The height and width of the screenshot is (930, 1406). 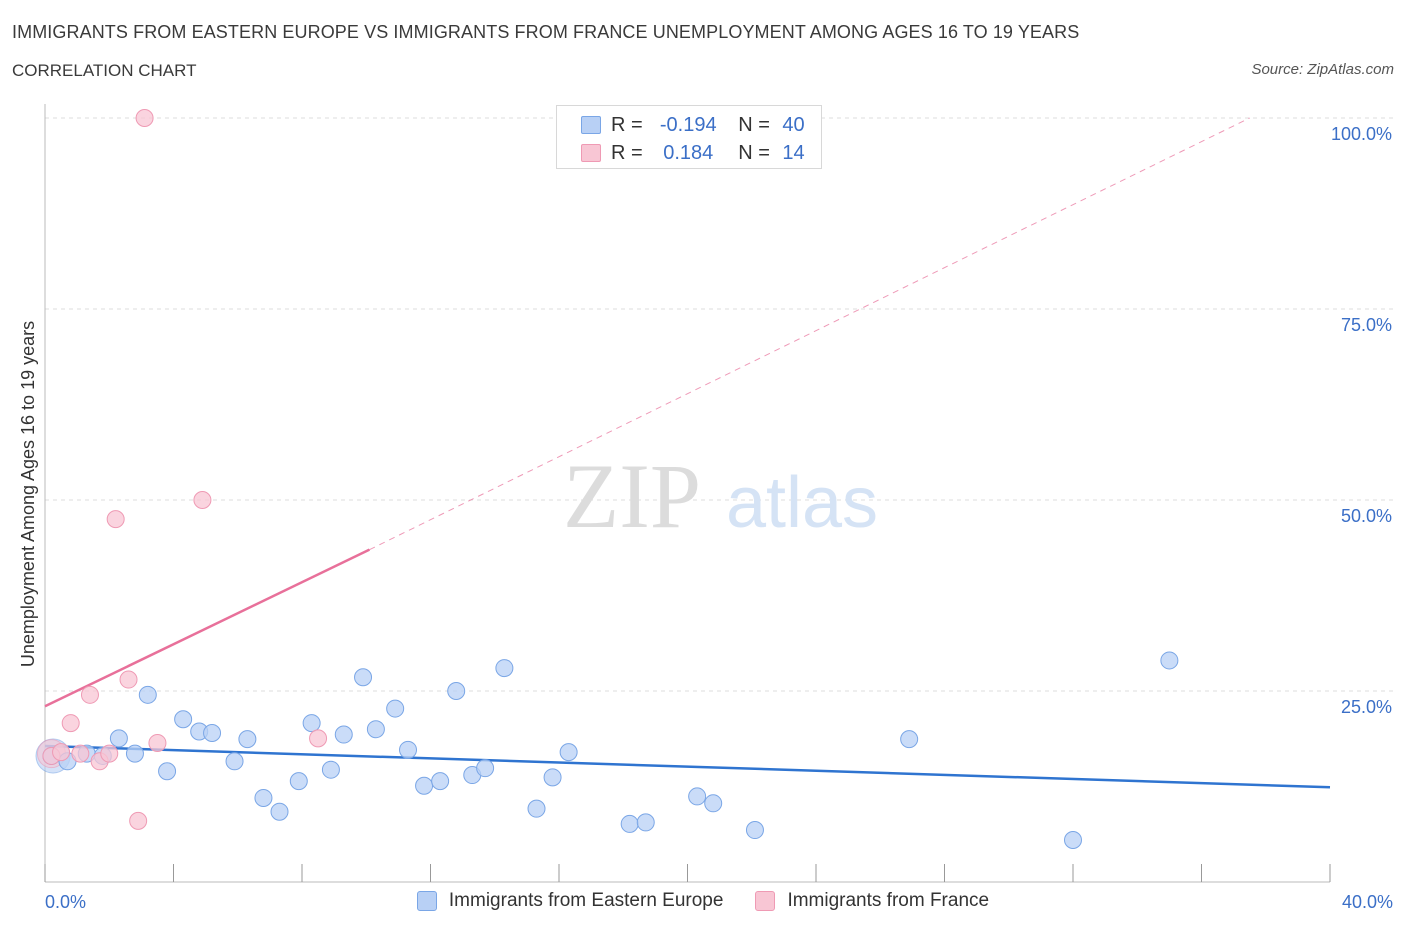 What do you see at coordinates (426, 901) in the screenshot?
I see `series-swatch-blue` at bounding box center [426, 901].